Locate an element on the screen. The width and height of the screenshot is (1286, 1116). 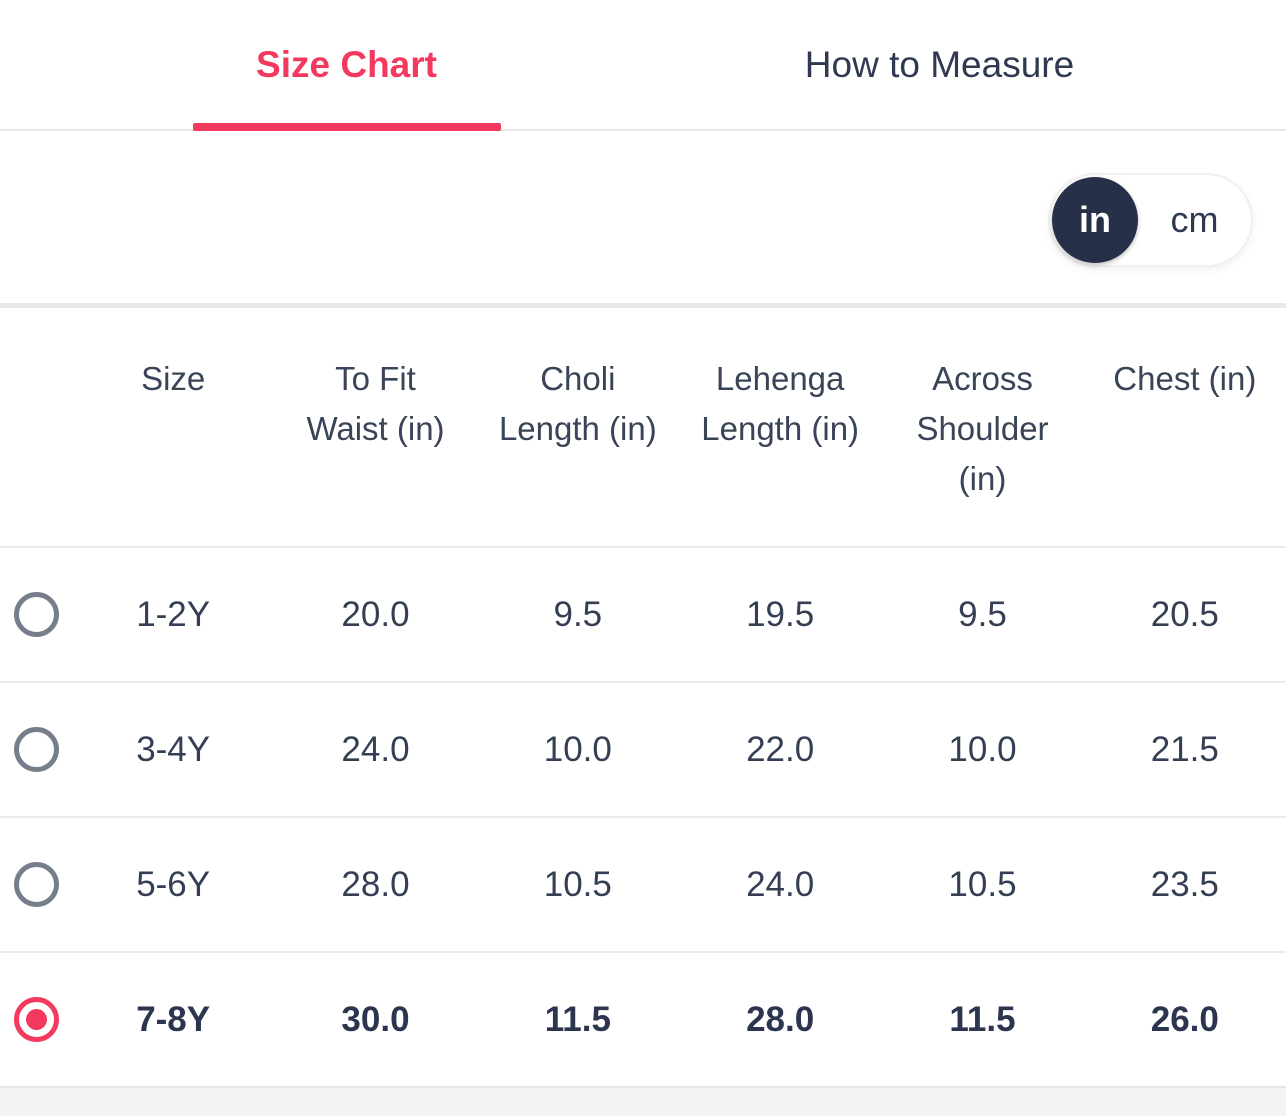
cell-across-shoulder: 10.5 is located at coordinates (982, 884).